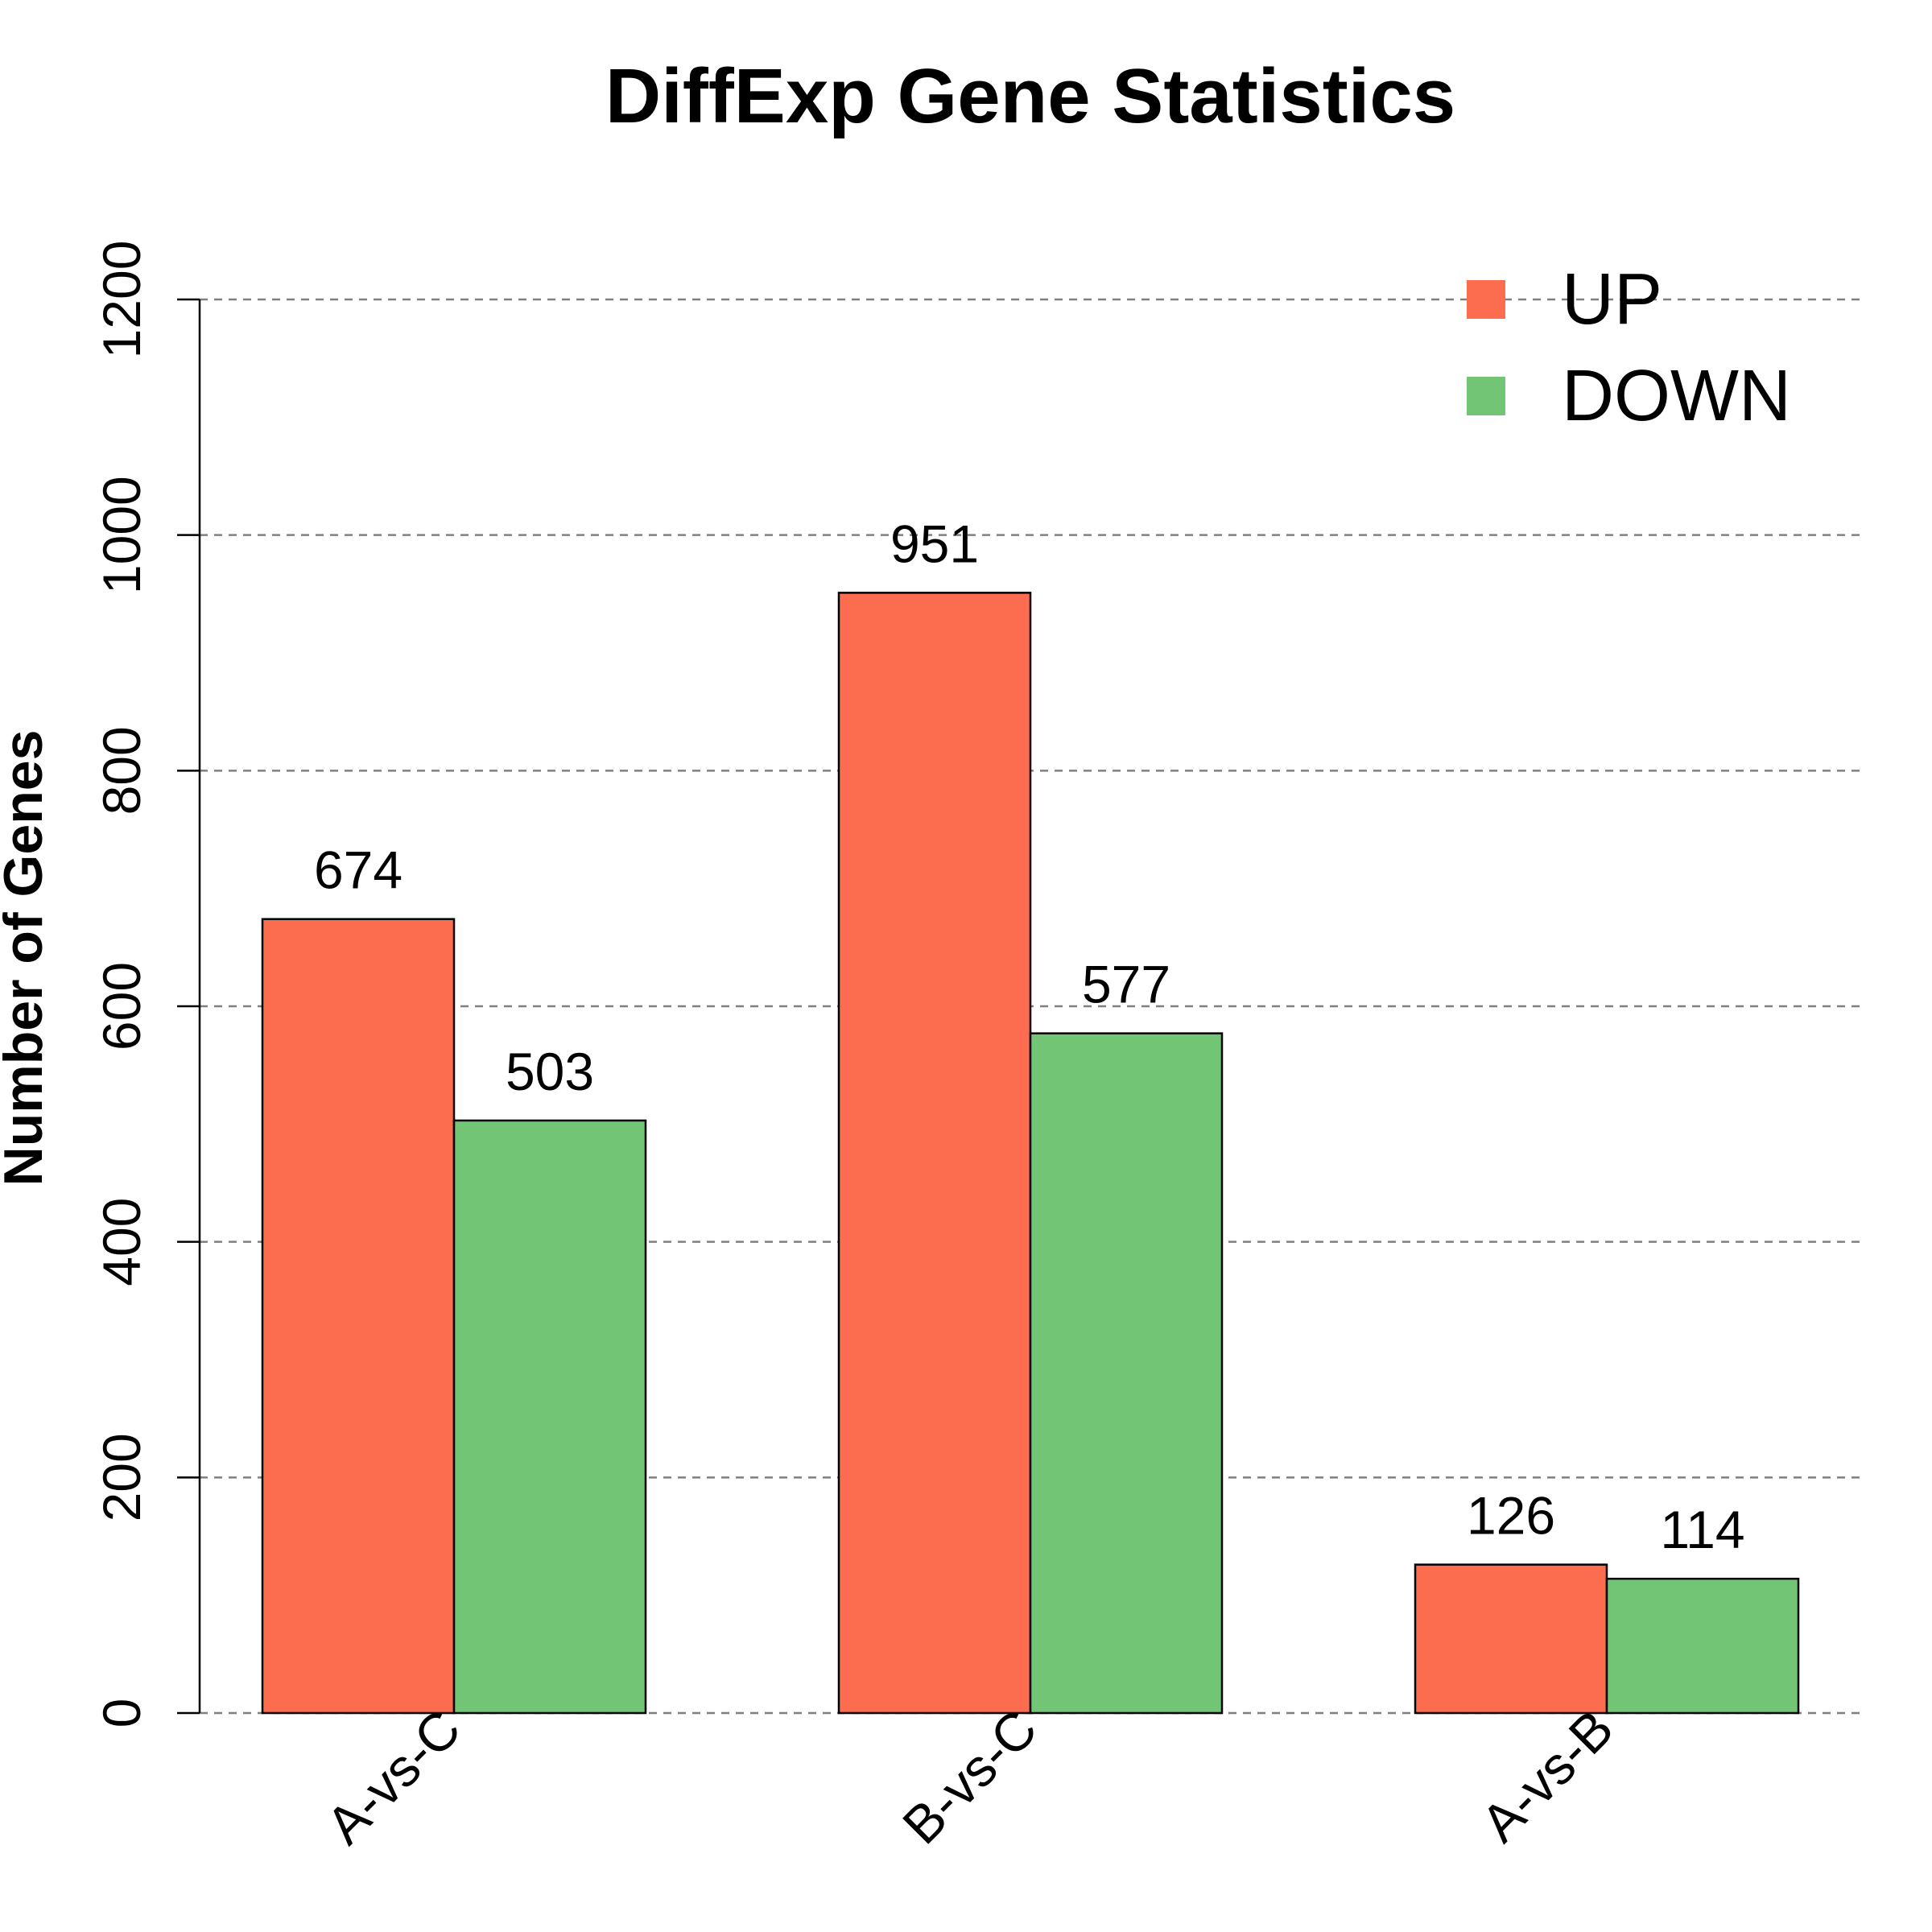 This screenshot has width=1932, height=1932. What do you see at coordinates (1030, 96) in the screenshot?
I see `chart-title: DiffExp Gene Statistics` at bounding box center [1030, 96].